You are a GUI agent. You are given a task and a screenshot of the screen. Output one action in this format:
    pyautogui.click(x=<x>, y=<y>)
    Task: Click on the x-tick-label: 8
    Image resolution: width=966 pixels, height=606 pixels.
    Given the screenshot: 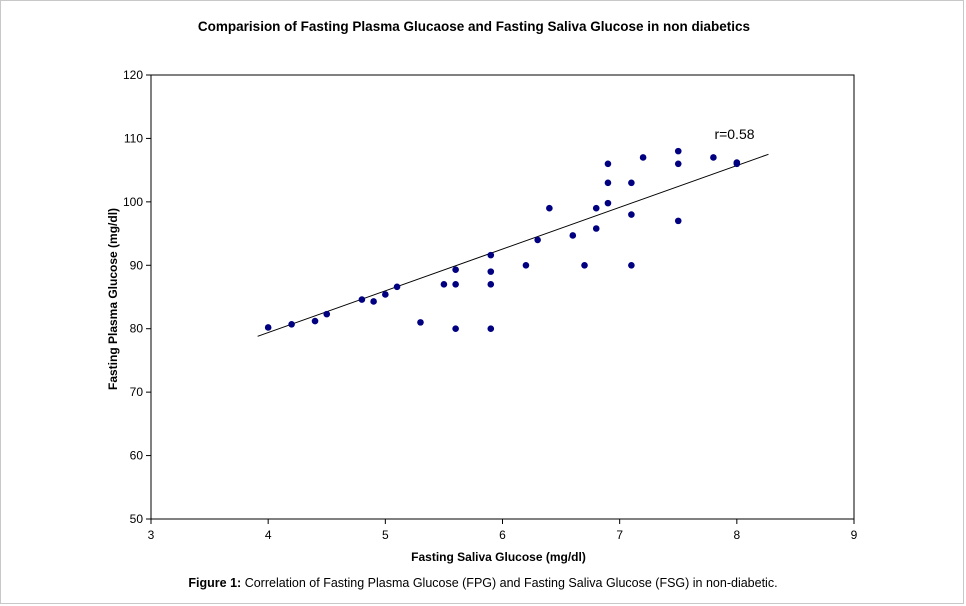 What is the action you would take?
    pyautogui.click(x=736, y=535)
    